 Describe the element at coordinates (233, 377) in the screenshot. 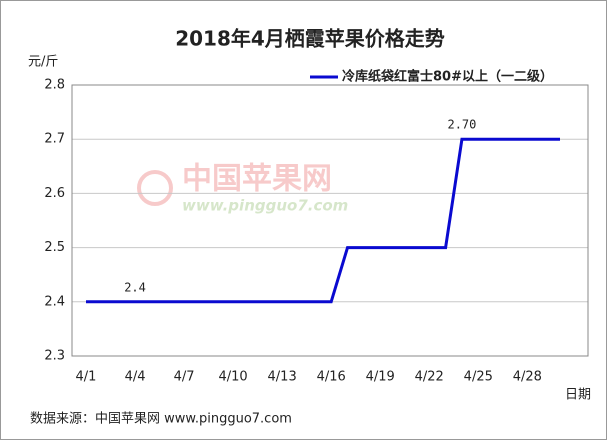

I see `x-tick-label: 4/10` at that location.